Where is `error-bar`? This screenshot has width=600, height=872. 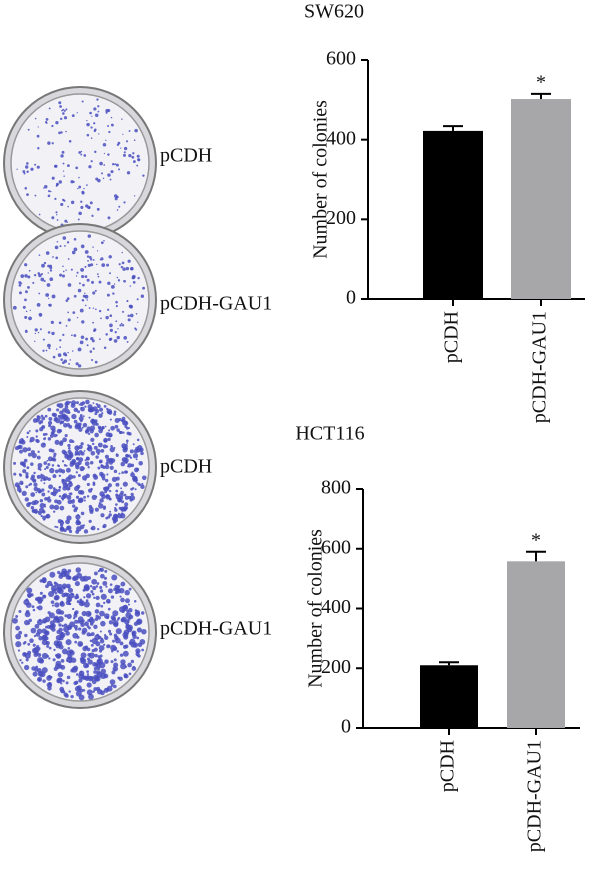
error-bar is located at coordinates (536, 556).